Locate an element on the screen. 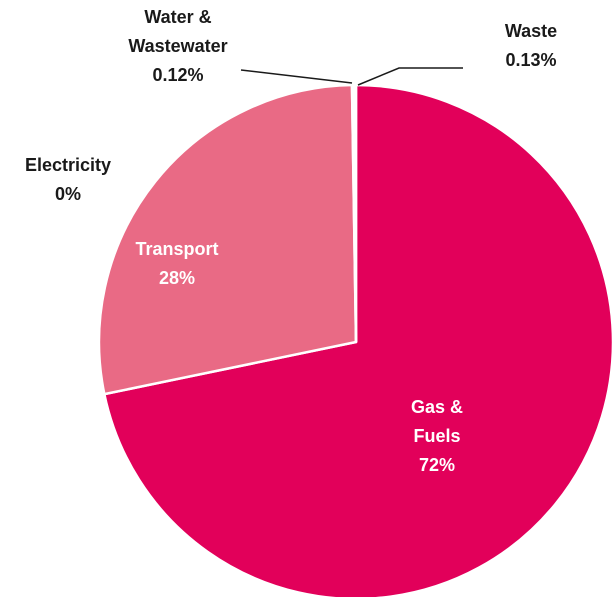  data-label-gas-and-fuels: Gas & Fuels 72% is located at coordinates (437, 436).